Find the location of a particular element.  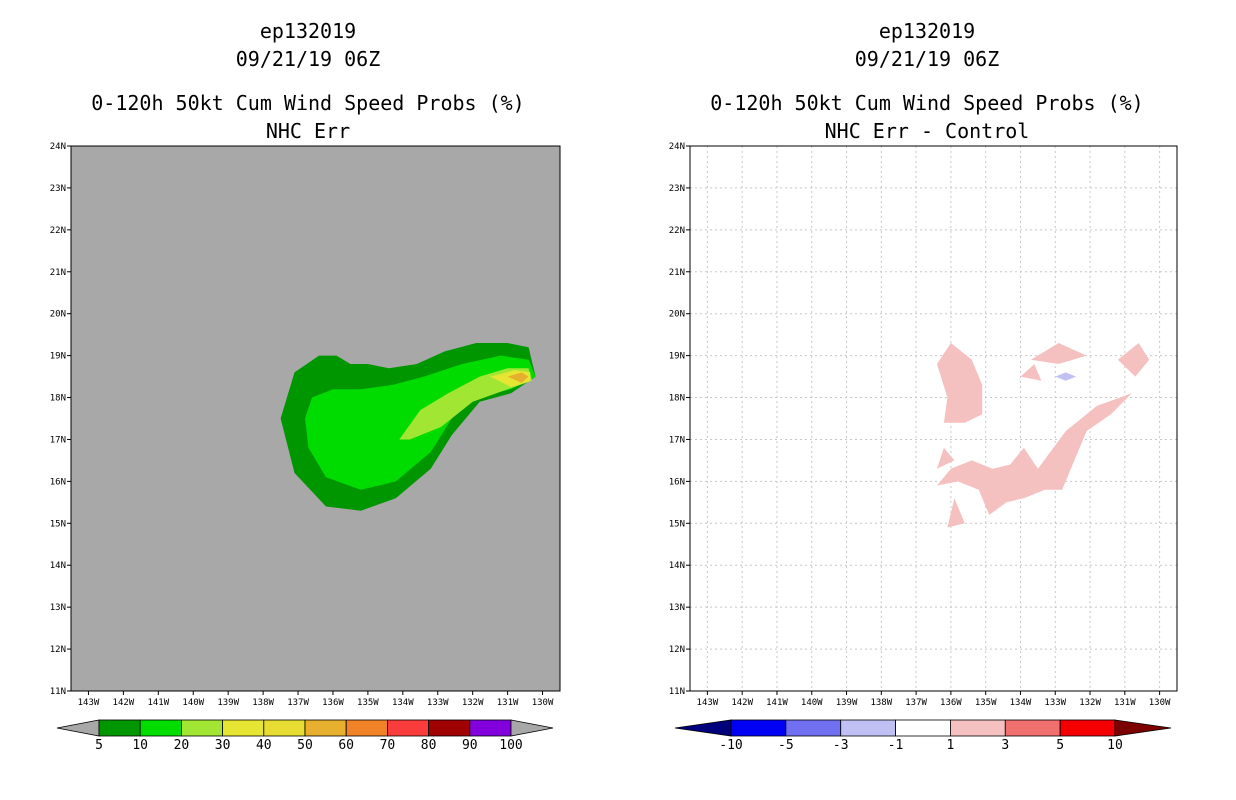

colorbar-label: -5 is located at coordinates (786, 745).